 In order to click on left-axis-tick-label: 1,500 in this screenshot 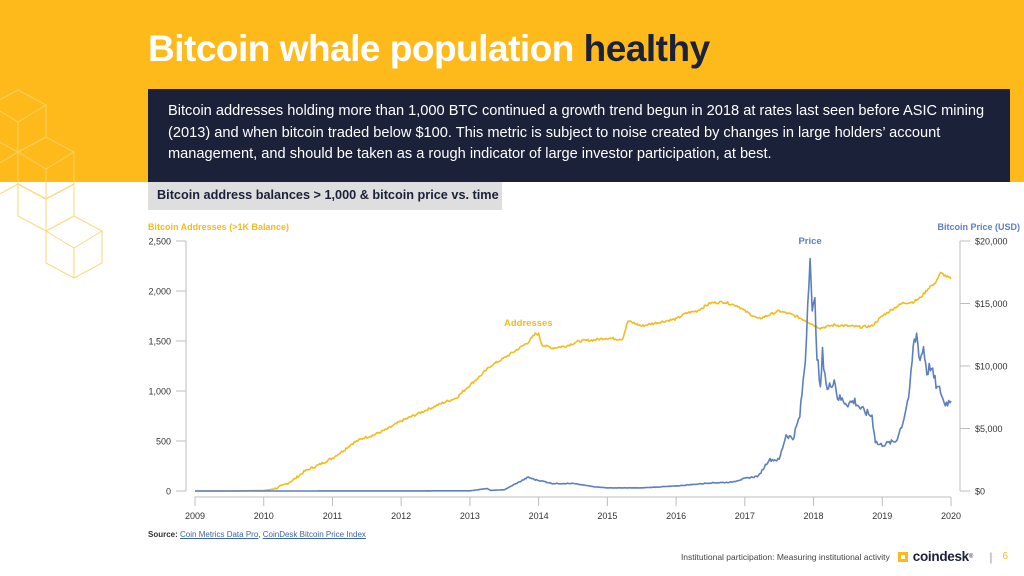, I will do `click(159, 342)`.